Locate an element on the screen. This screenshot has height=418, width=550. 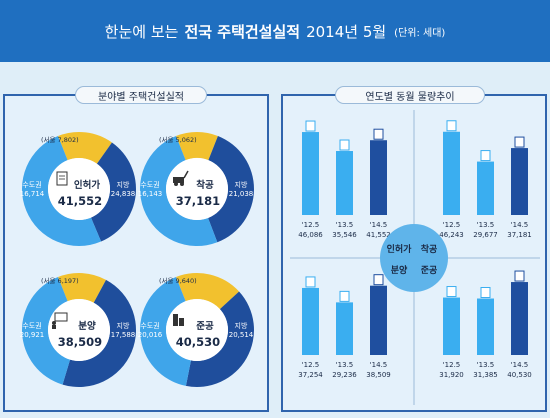
label-local-line: 20,514 is located at coordinates (241, 335).